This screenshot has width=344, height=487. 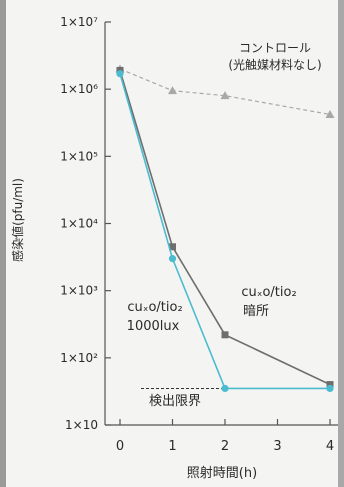 What do you see at coordinates (172, 446) in the screenshot?
I see `x-tick-label: 1` at bounding box center [172, 446].